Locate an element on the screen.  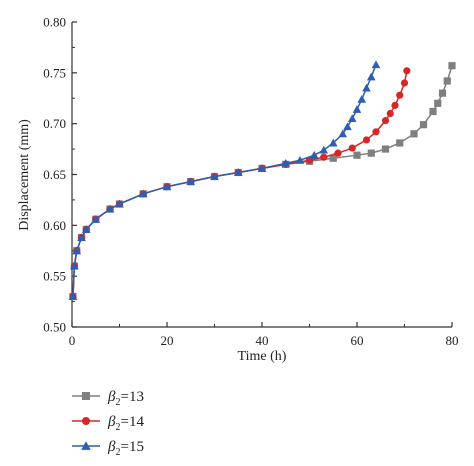
legend-label: β2=13 is located at coordinates (125, 398).